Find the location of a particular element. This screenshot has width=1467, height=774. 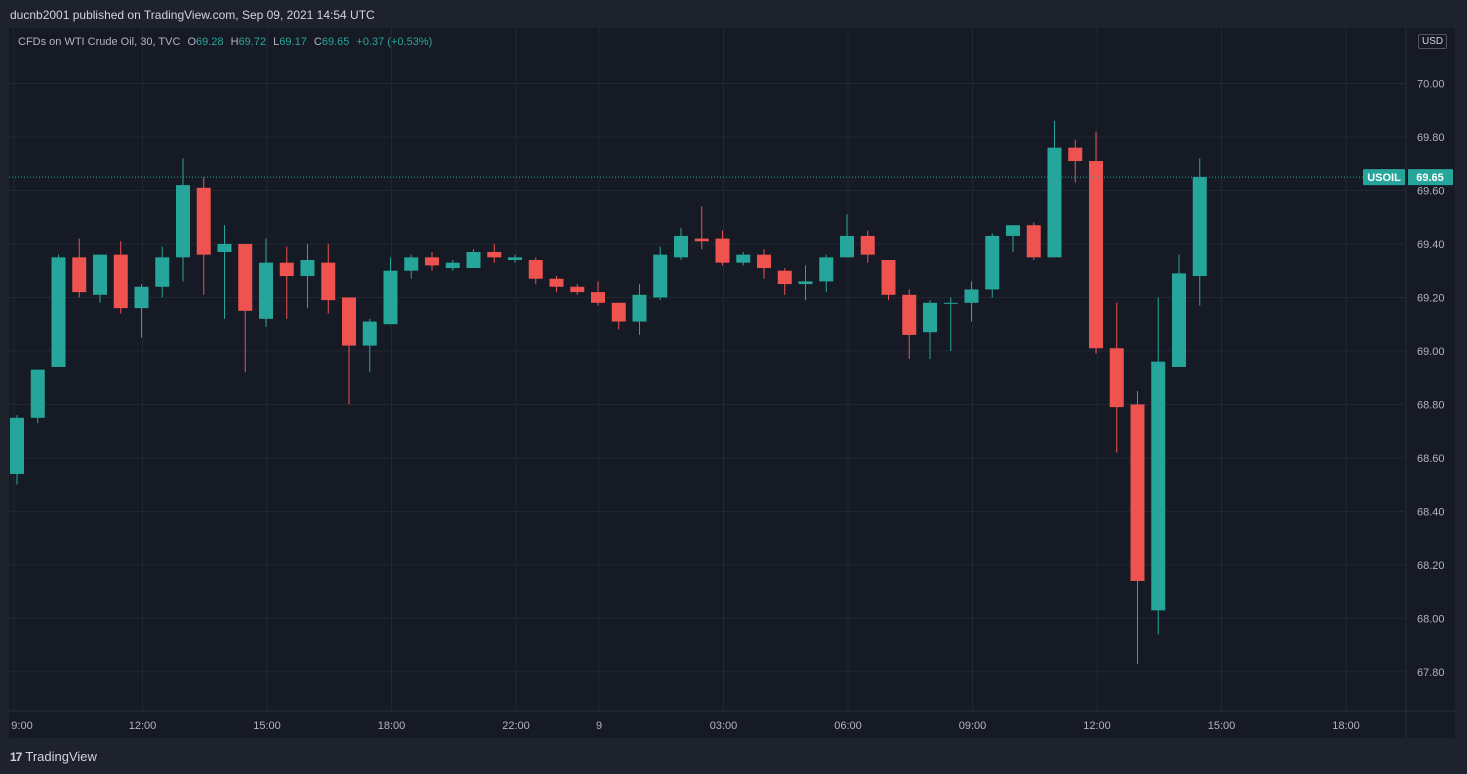

tradingview-brand: 17 TradingView is located at coordinates (53, 756).